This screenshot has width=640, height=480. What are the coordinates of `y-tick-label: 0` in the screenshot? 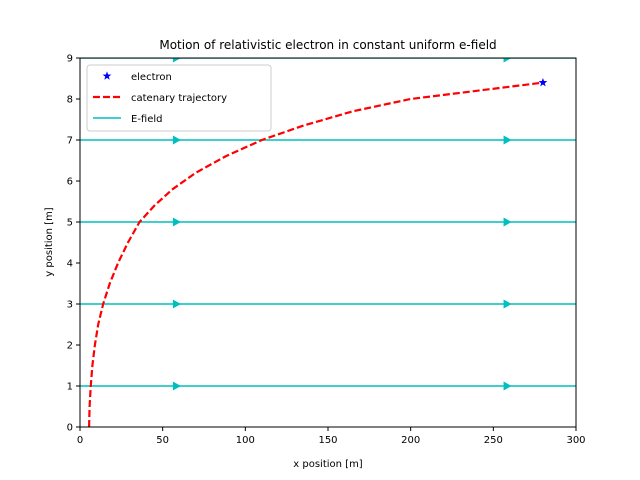 It's located at (70, 428).